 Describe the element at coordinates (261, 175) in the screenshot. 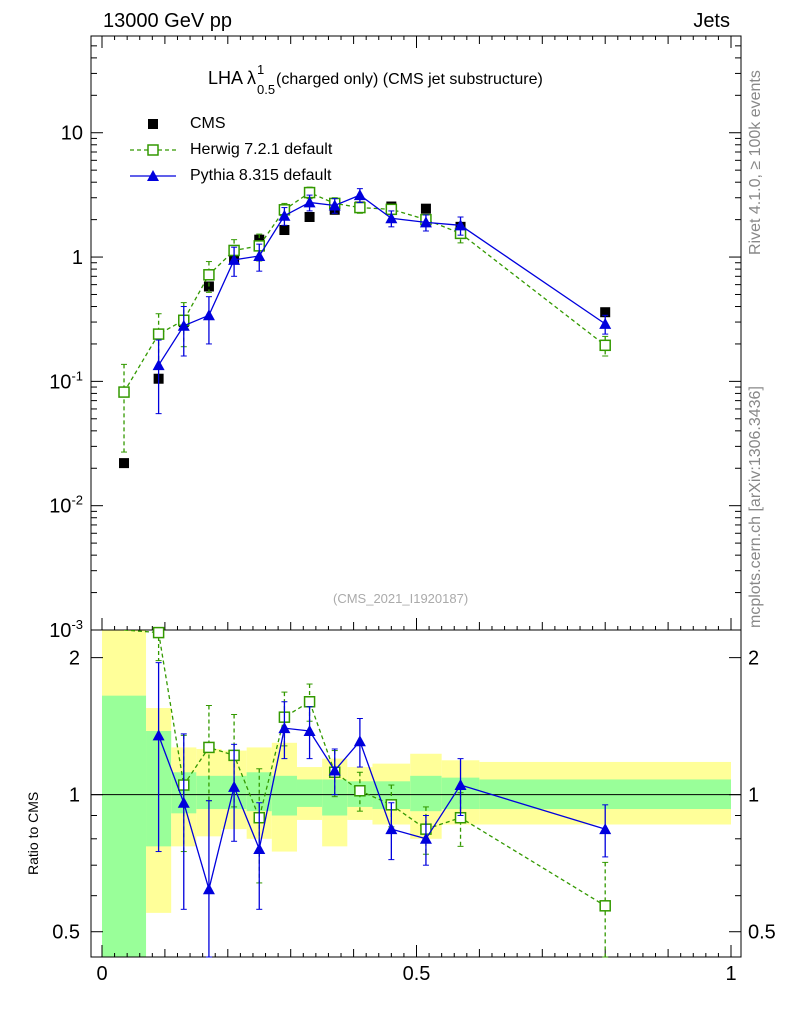

I see `legend-label-pythia: Pythia 8.315 default` at that location.